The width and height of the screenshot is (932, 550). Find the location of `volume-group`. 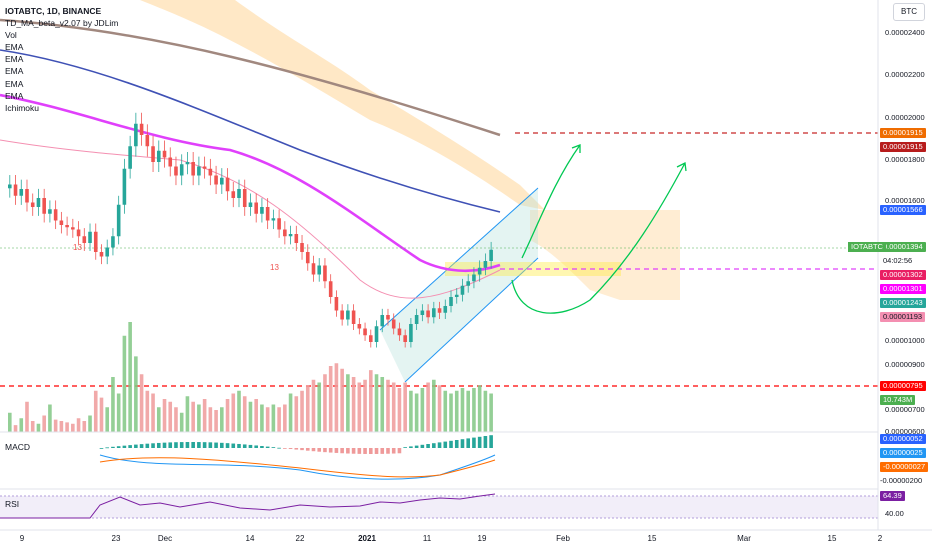

volume-group is located at coordinates (250, 377).